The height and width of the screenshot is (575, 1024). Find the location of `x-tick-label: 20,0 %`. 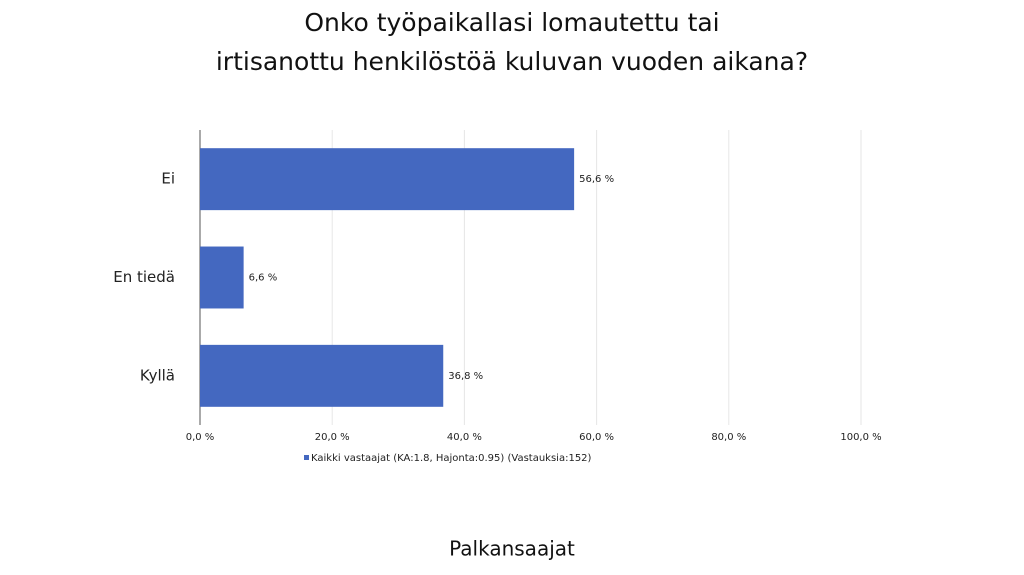

x-tick-label: 20,0 % is located at coordinates (332, 437).